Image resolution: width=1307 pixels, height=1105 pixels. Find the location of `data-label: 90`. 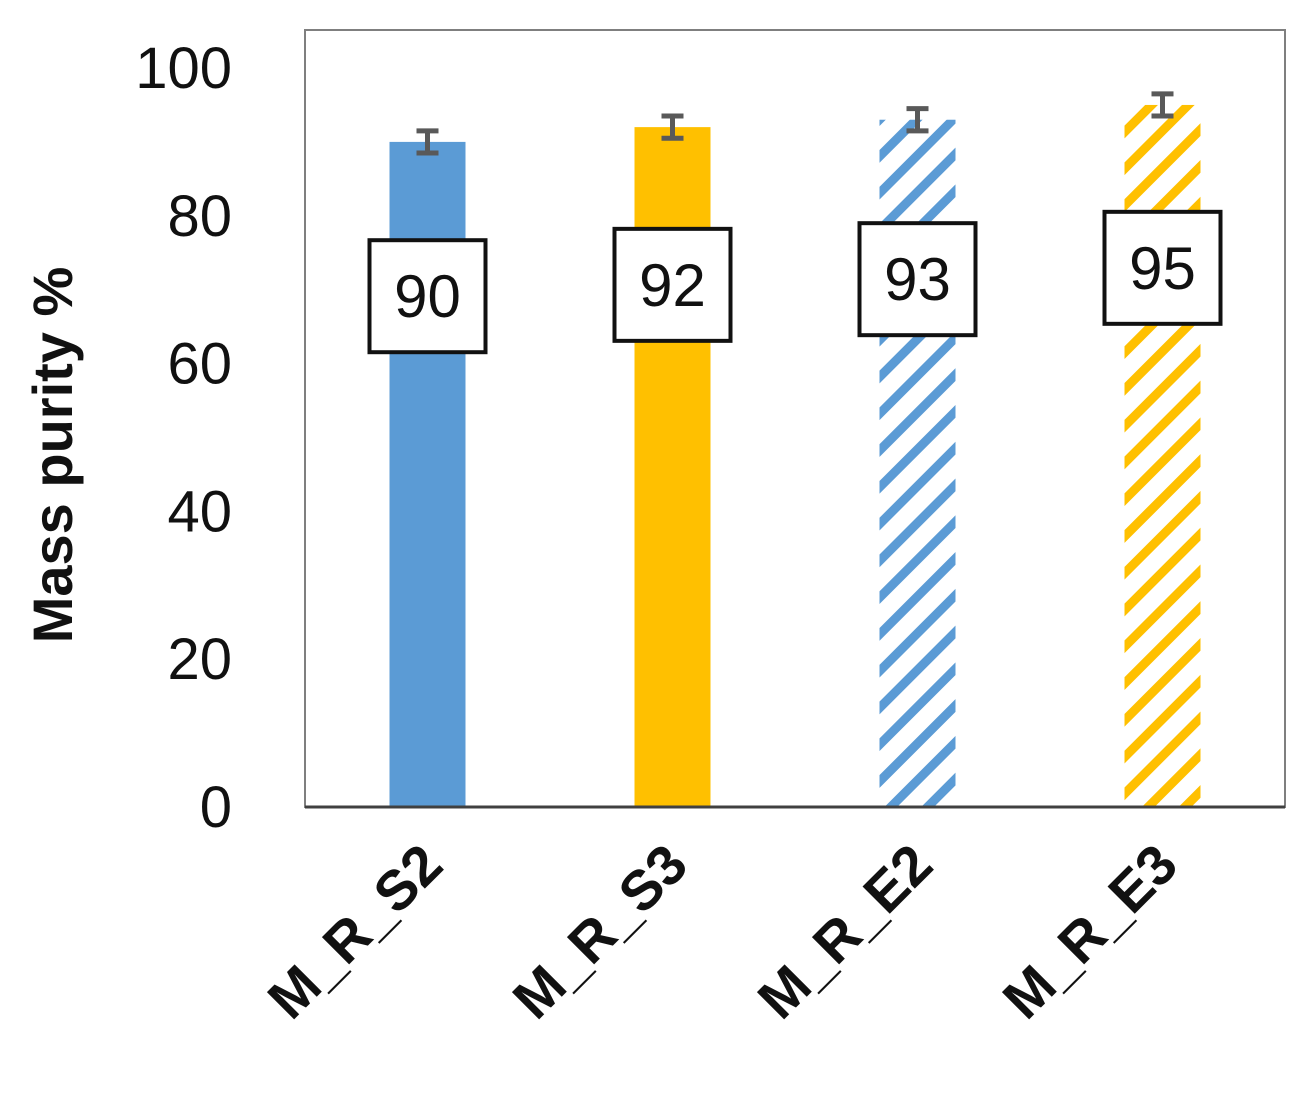

data-label: 90 is located at coordinates (427, 296).